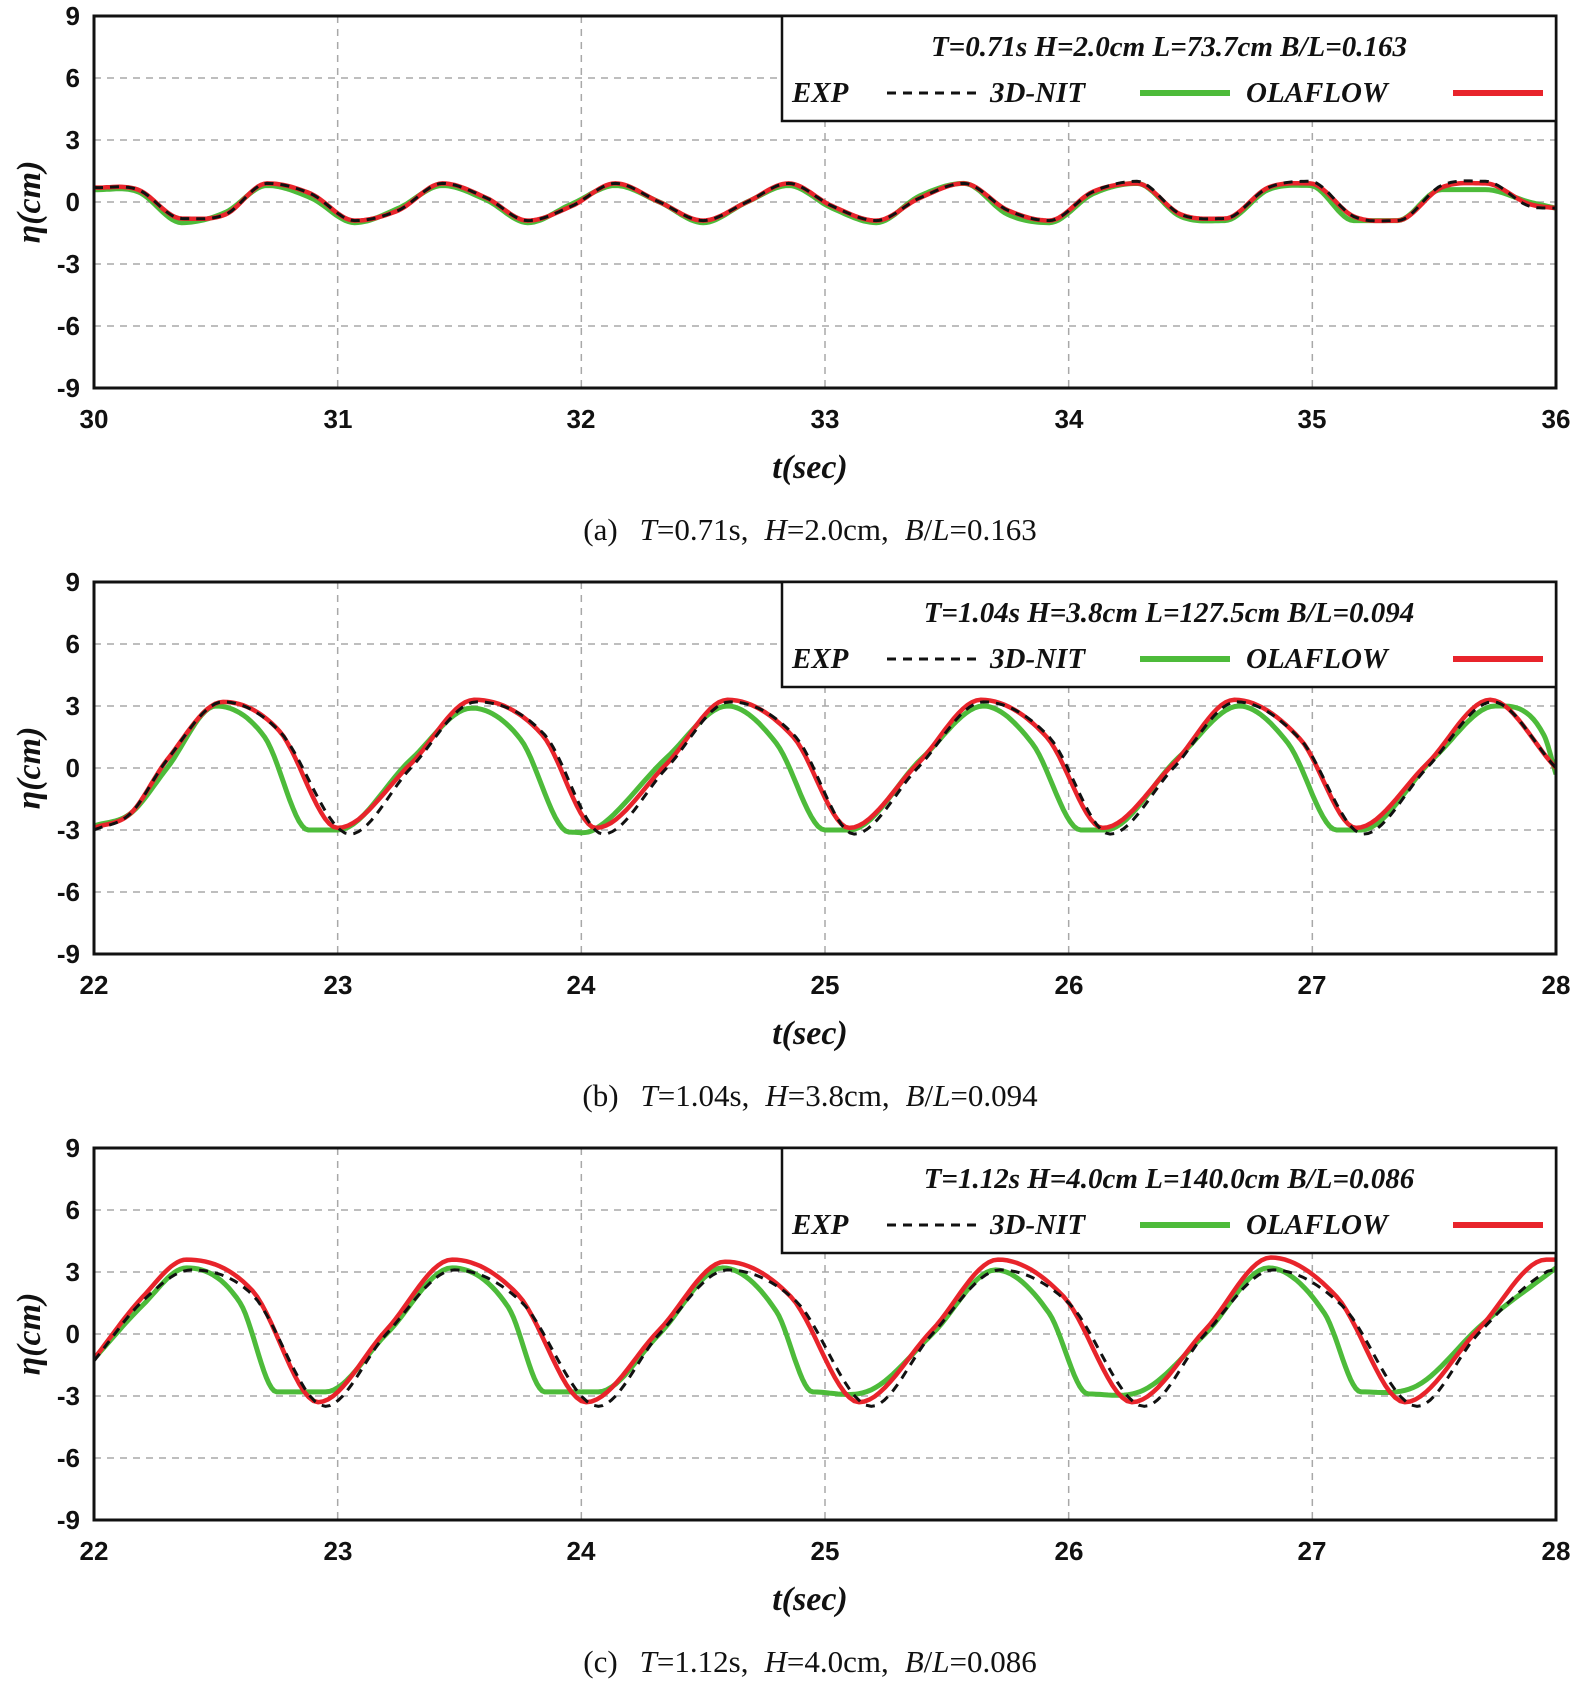 The image size is (1576, 1686). Describe the element at coordinates (1169, 47) in the screenshot. I see `panel-a-legend-title: T=0.71s H=2.0cm L=73.7cm B/L=0.163` at that location.